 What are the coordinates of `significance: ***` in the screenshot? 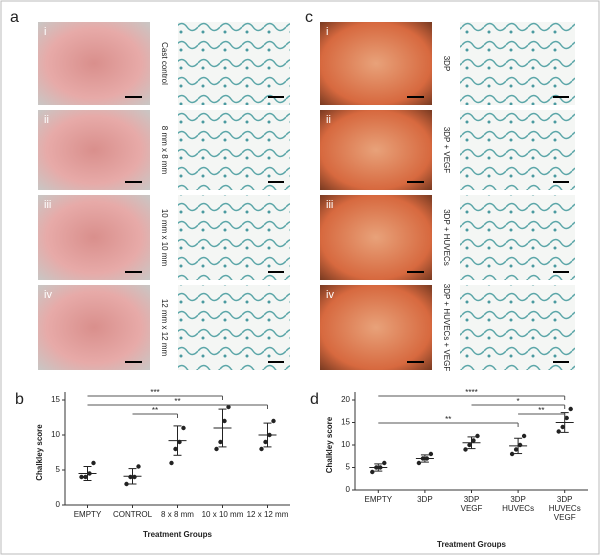 It's located at (154, 392).